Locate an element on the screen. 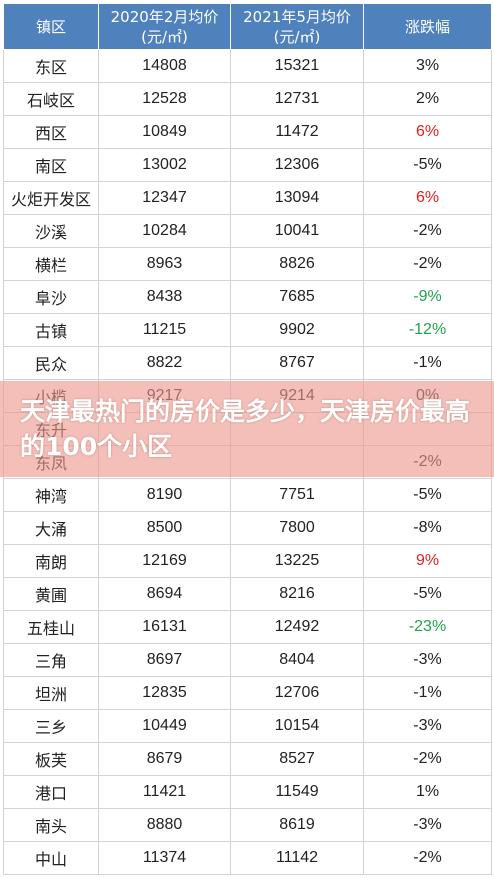  cell-change: 6% is located at coordinates (427, 198).